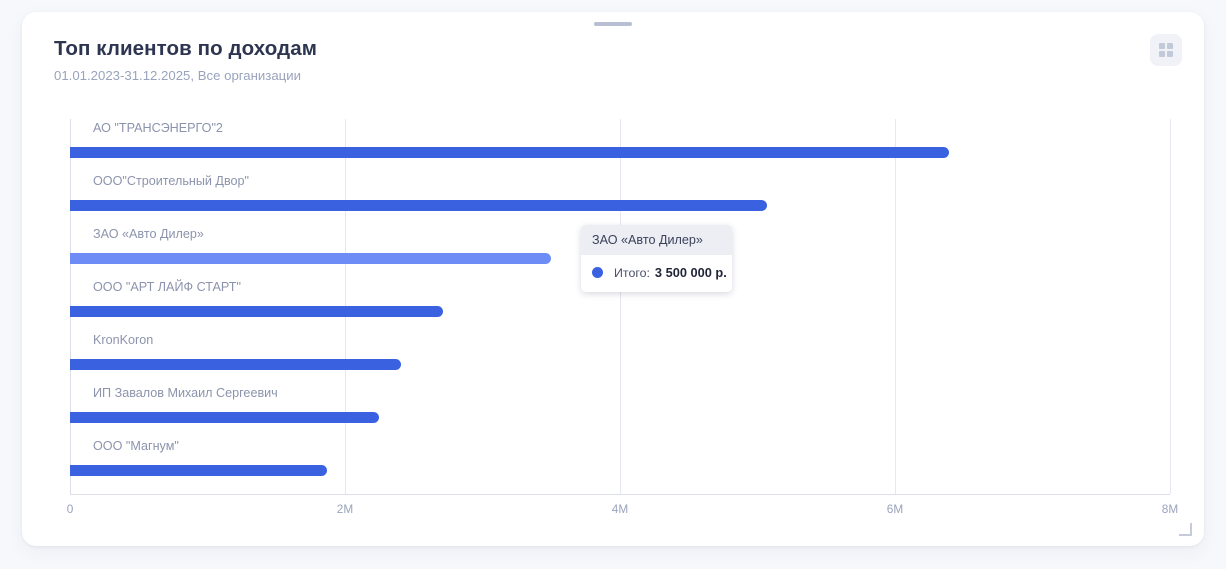 The image size is (1226, 569). I want to click on x-tick-label: 6M, so click(895, 509).